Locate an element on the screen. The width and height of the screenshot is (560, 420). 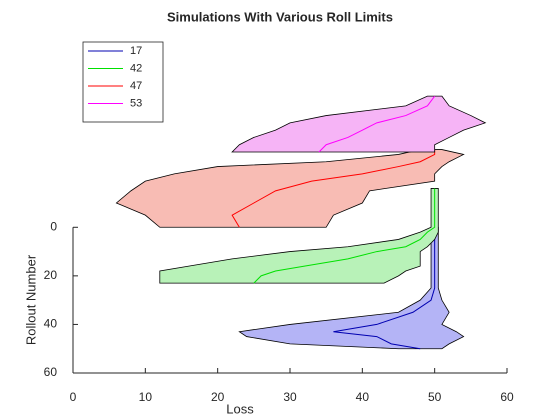
x-tick-label: 0 is located at coordinates (73, 397).